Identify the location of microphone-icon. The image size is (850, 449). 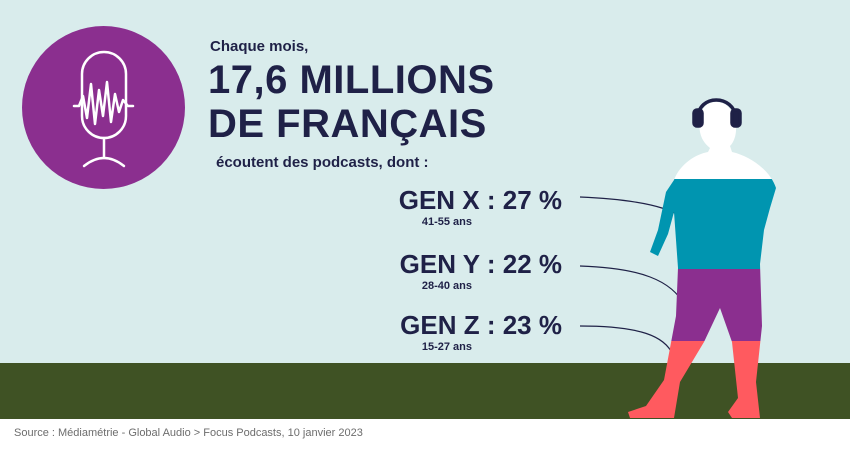
(103, 109).